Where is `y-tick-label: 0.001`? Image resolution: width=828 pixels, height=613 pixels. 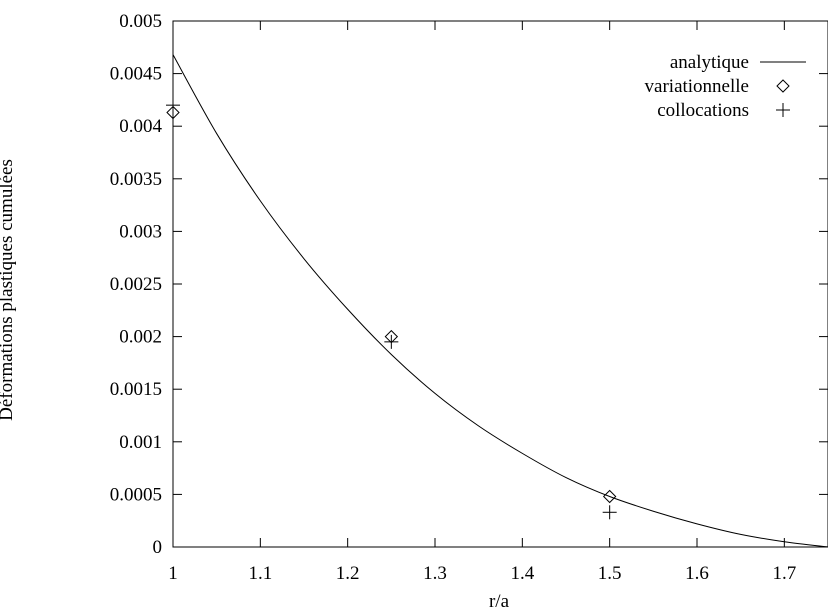 y-tick-label: 0.001 is located at coordinates (140, 442).